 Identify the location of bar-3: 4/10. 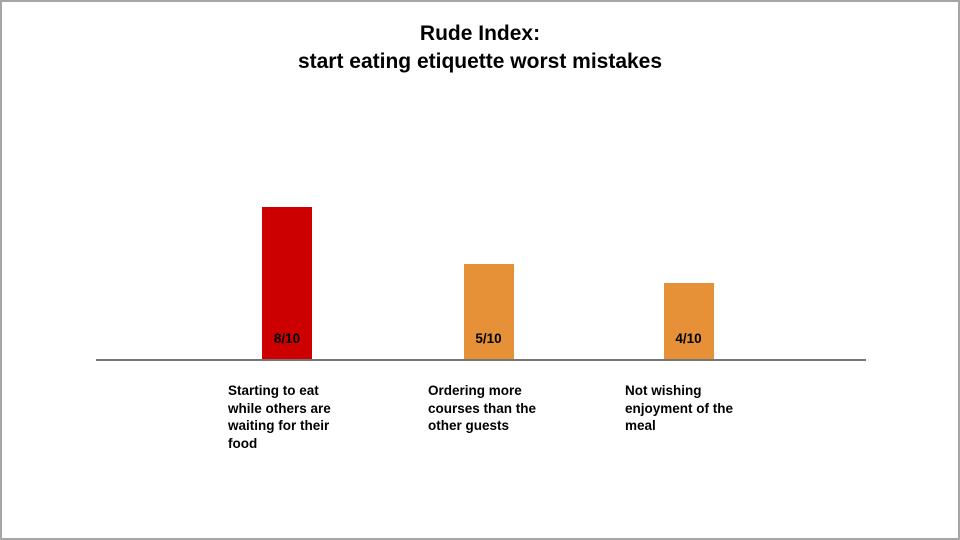
(688, 321).